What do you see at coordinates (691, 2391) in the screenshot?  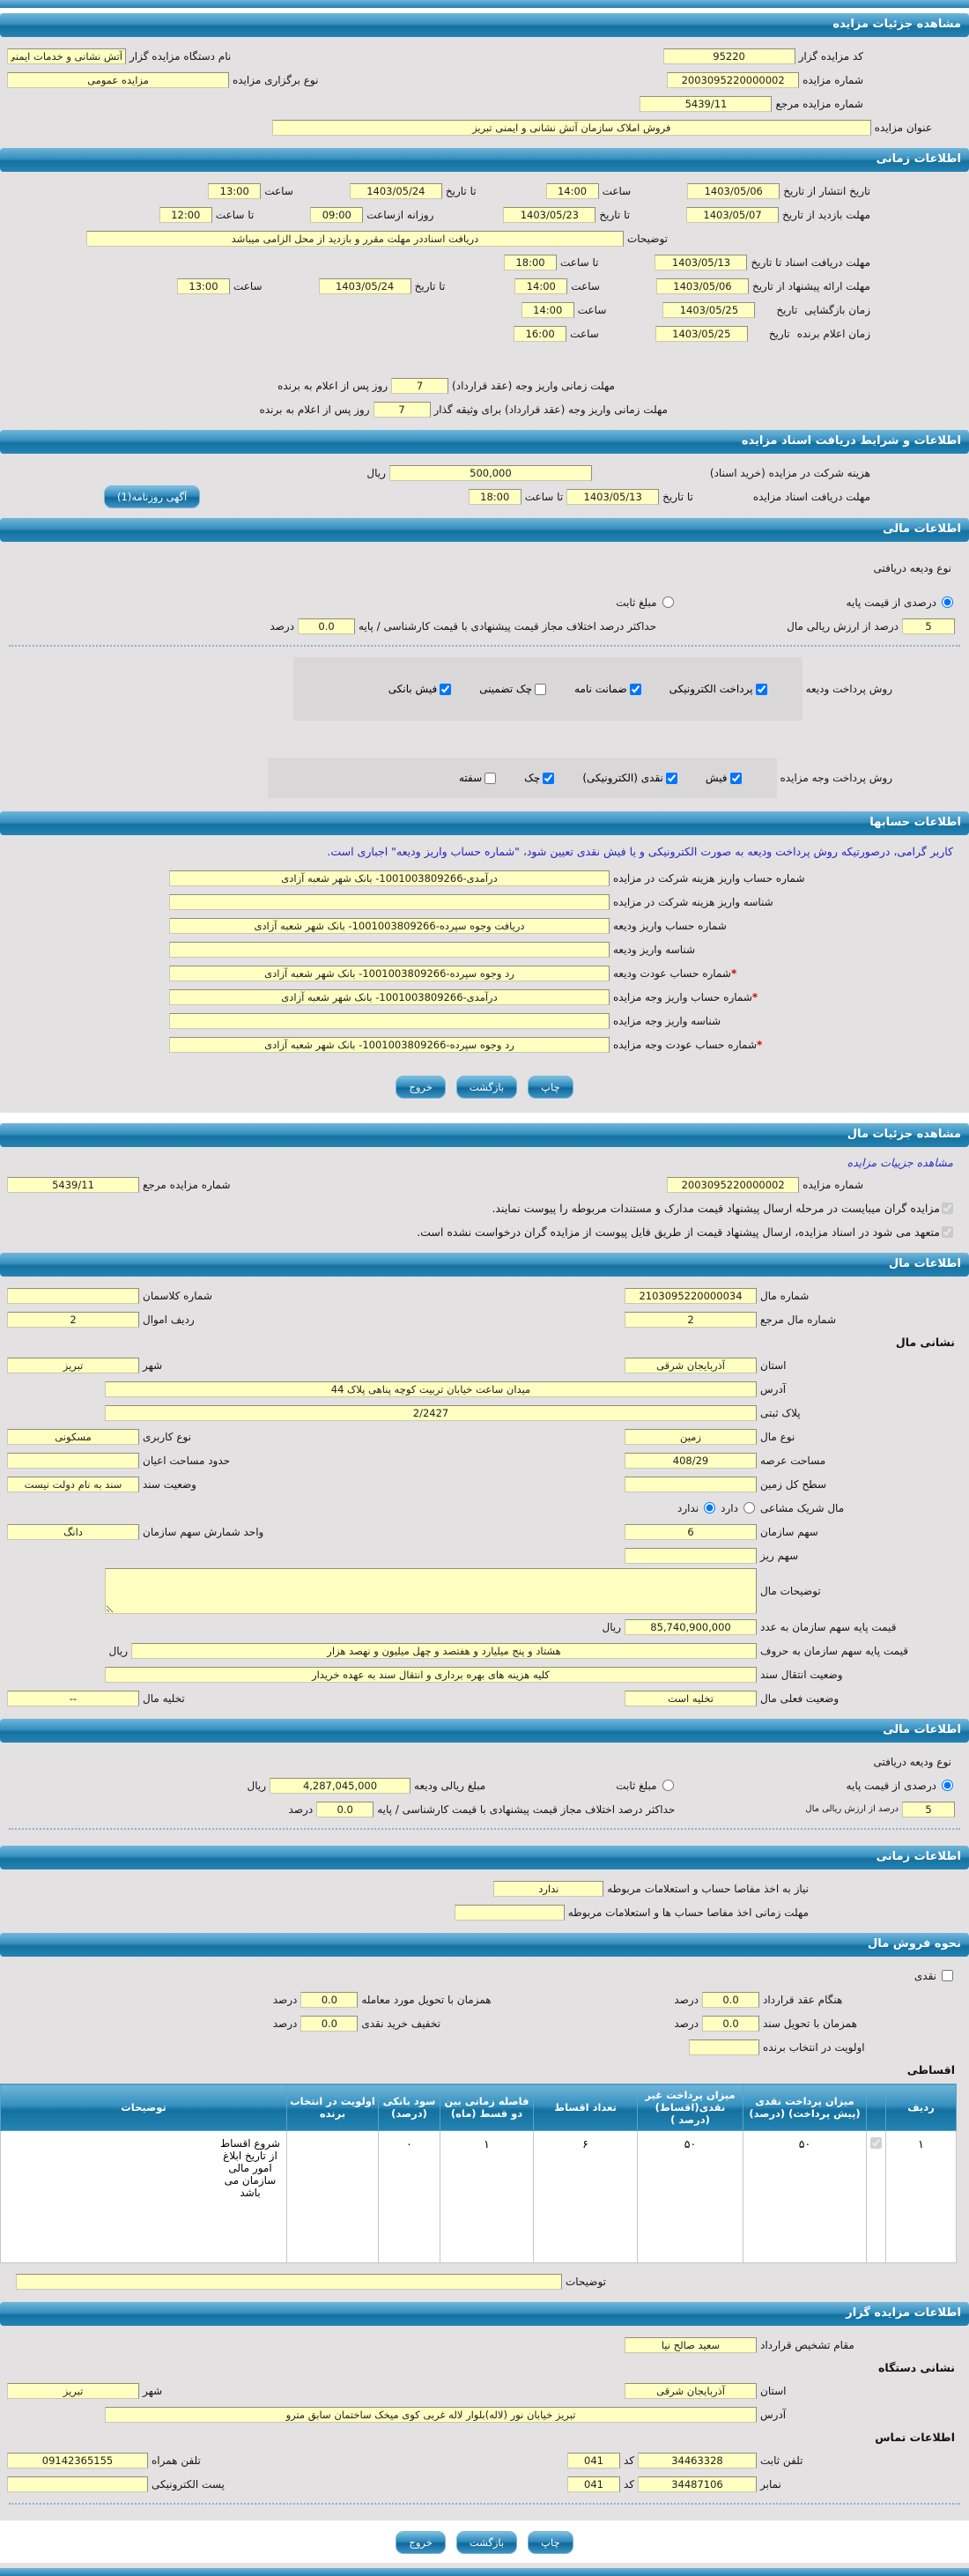 I see `org-province-field` at bounding box center [691, 2391].